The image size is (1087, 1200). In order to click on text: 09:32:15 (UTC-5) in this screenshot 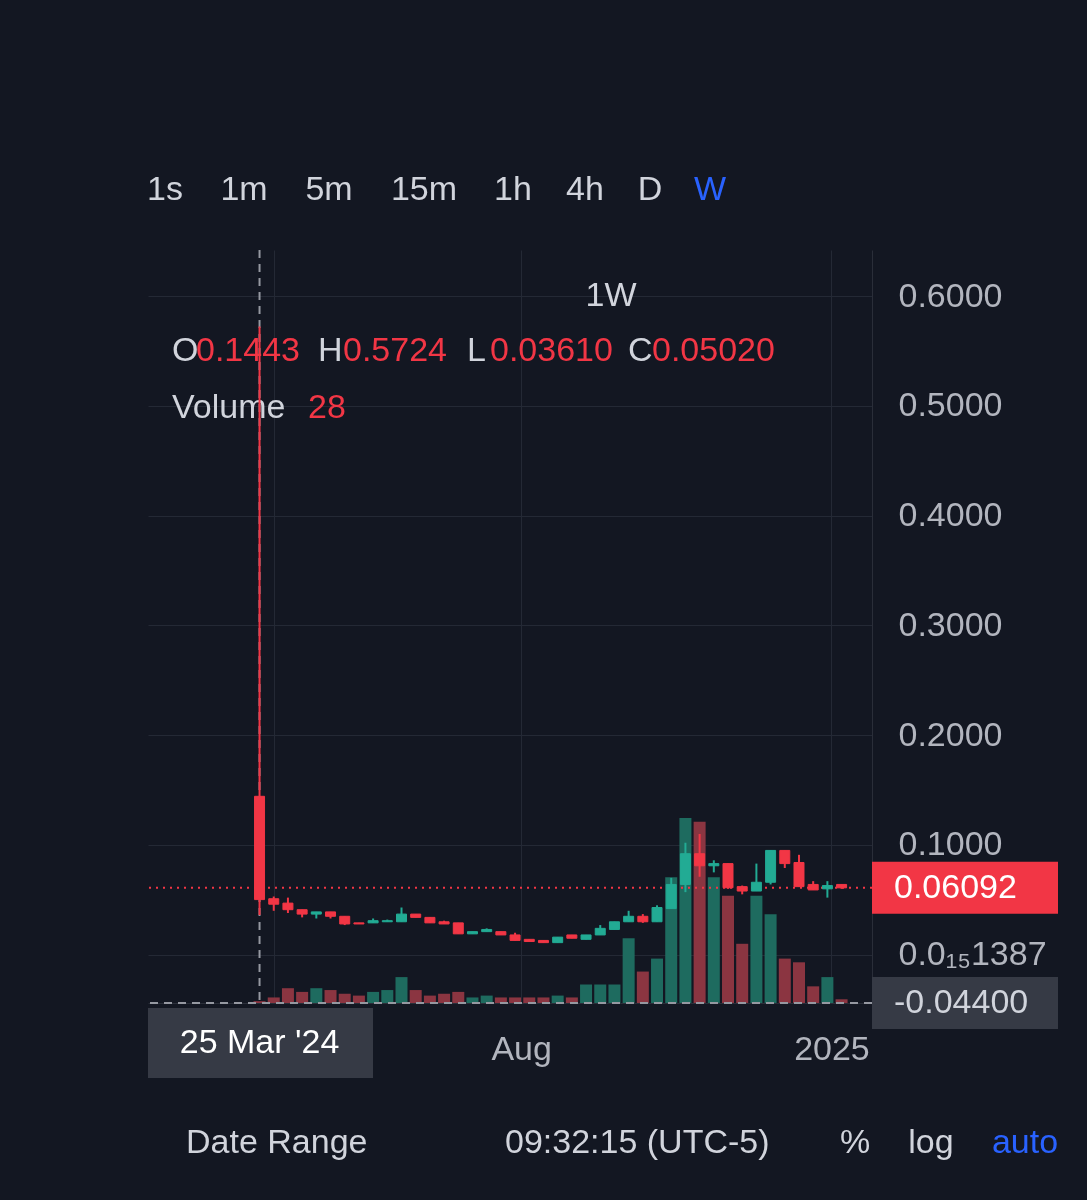, I will do `click(637, 1141)`.